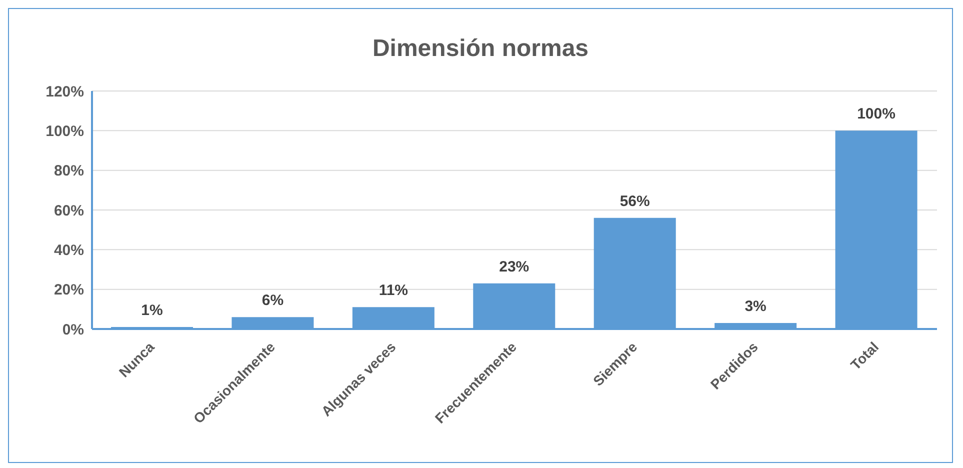 Image resolution: width=963 pixels, height=468 pixels. Describe the element at coordinates (69, 250) in the screenshot. I see `y-tick-label: 40%` at that location.